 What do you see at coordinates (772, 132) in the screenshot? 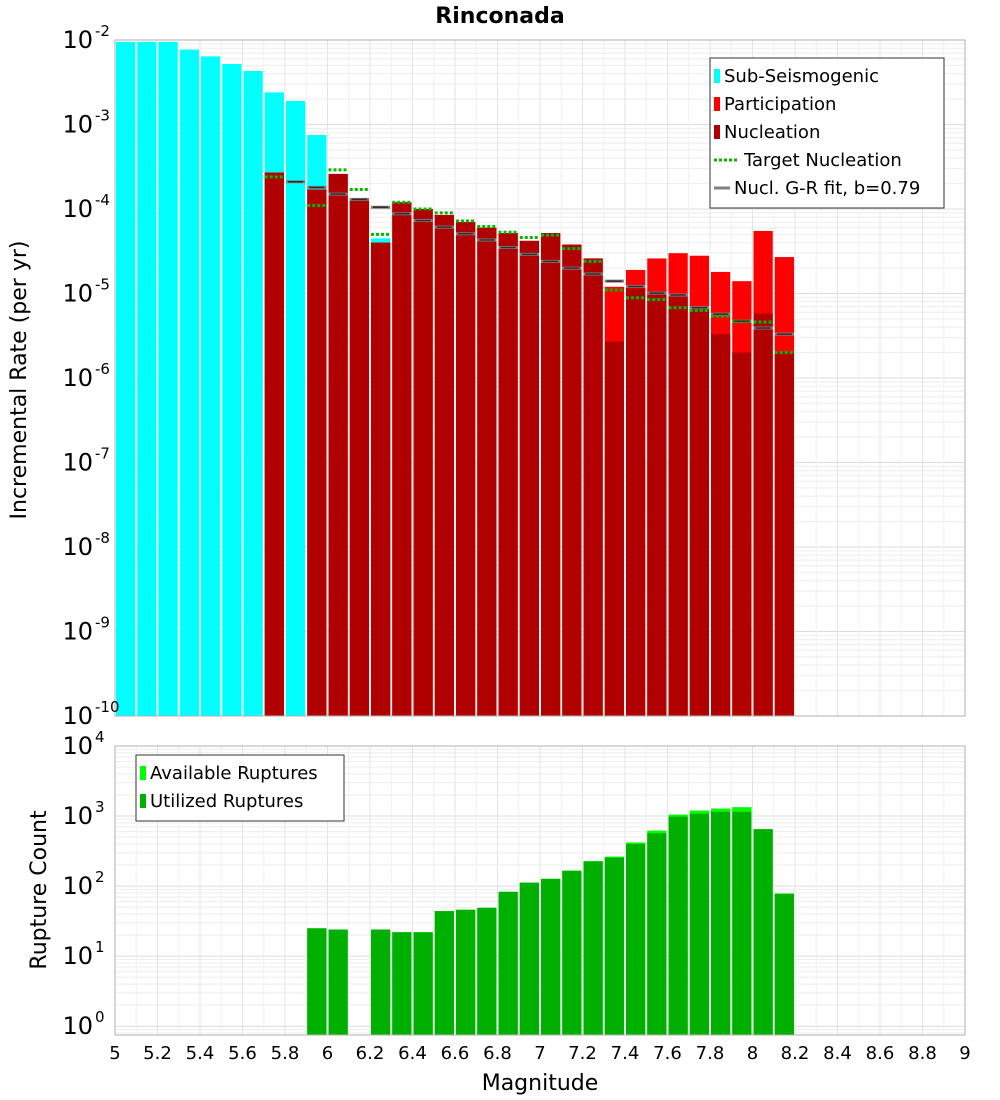
I see `legend-label-nucleation: Nucleation` at bounding box center [772, 132].